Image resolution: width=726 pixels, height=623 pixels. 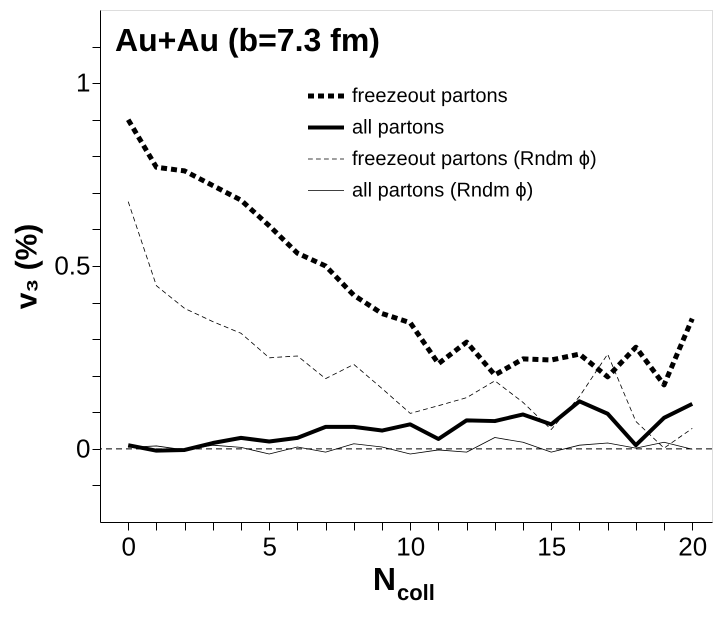 I want to click on y-axis-title: v₃ (%), so click(x=27, y=267).